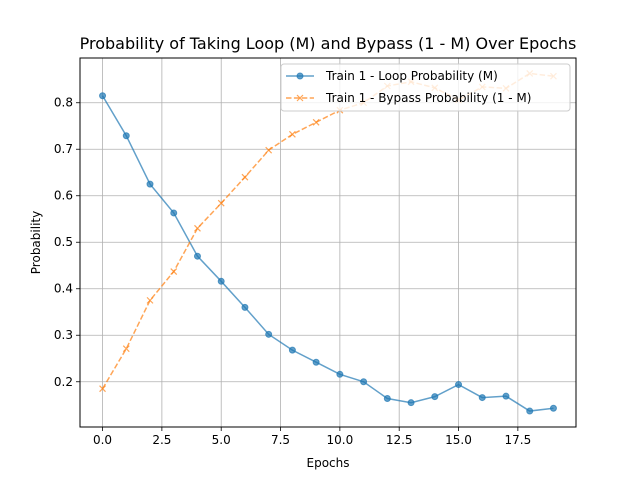 This screenshot has width=640, height=480. What do you see at coordinates (63, 382) in the screenshot?
I see `y-tick-label: 0.2` at bounding box center [63, 382].